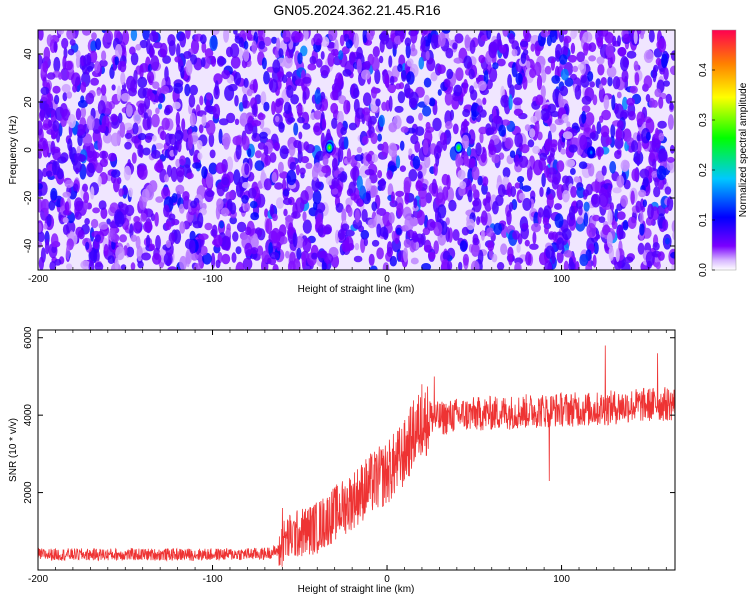  What do you see at coordinates (703, 220) in the screenshot?
I see `colorbar-tick-label: 0.1` at bounding box center [703, 220].